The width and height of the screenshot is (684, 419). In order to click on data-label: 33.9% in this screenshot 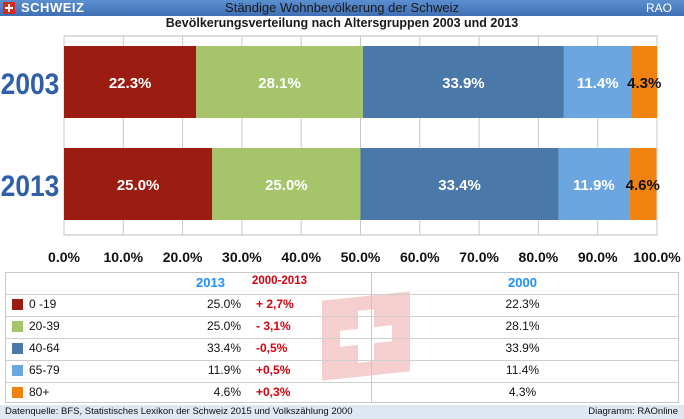, I will do `click(463, 83)`.